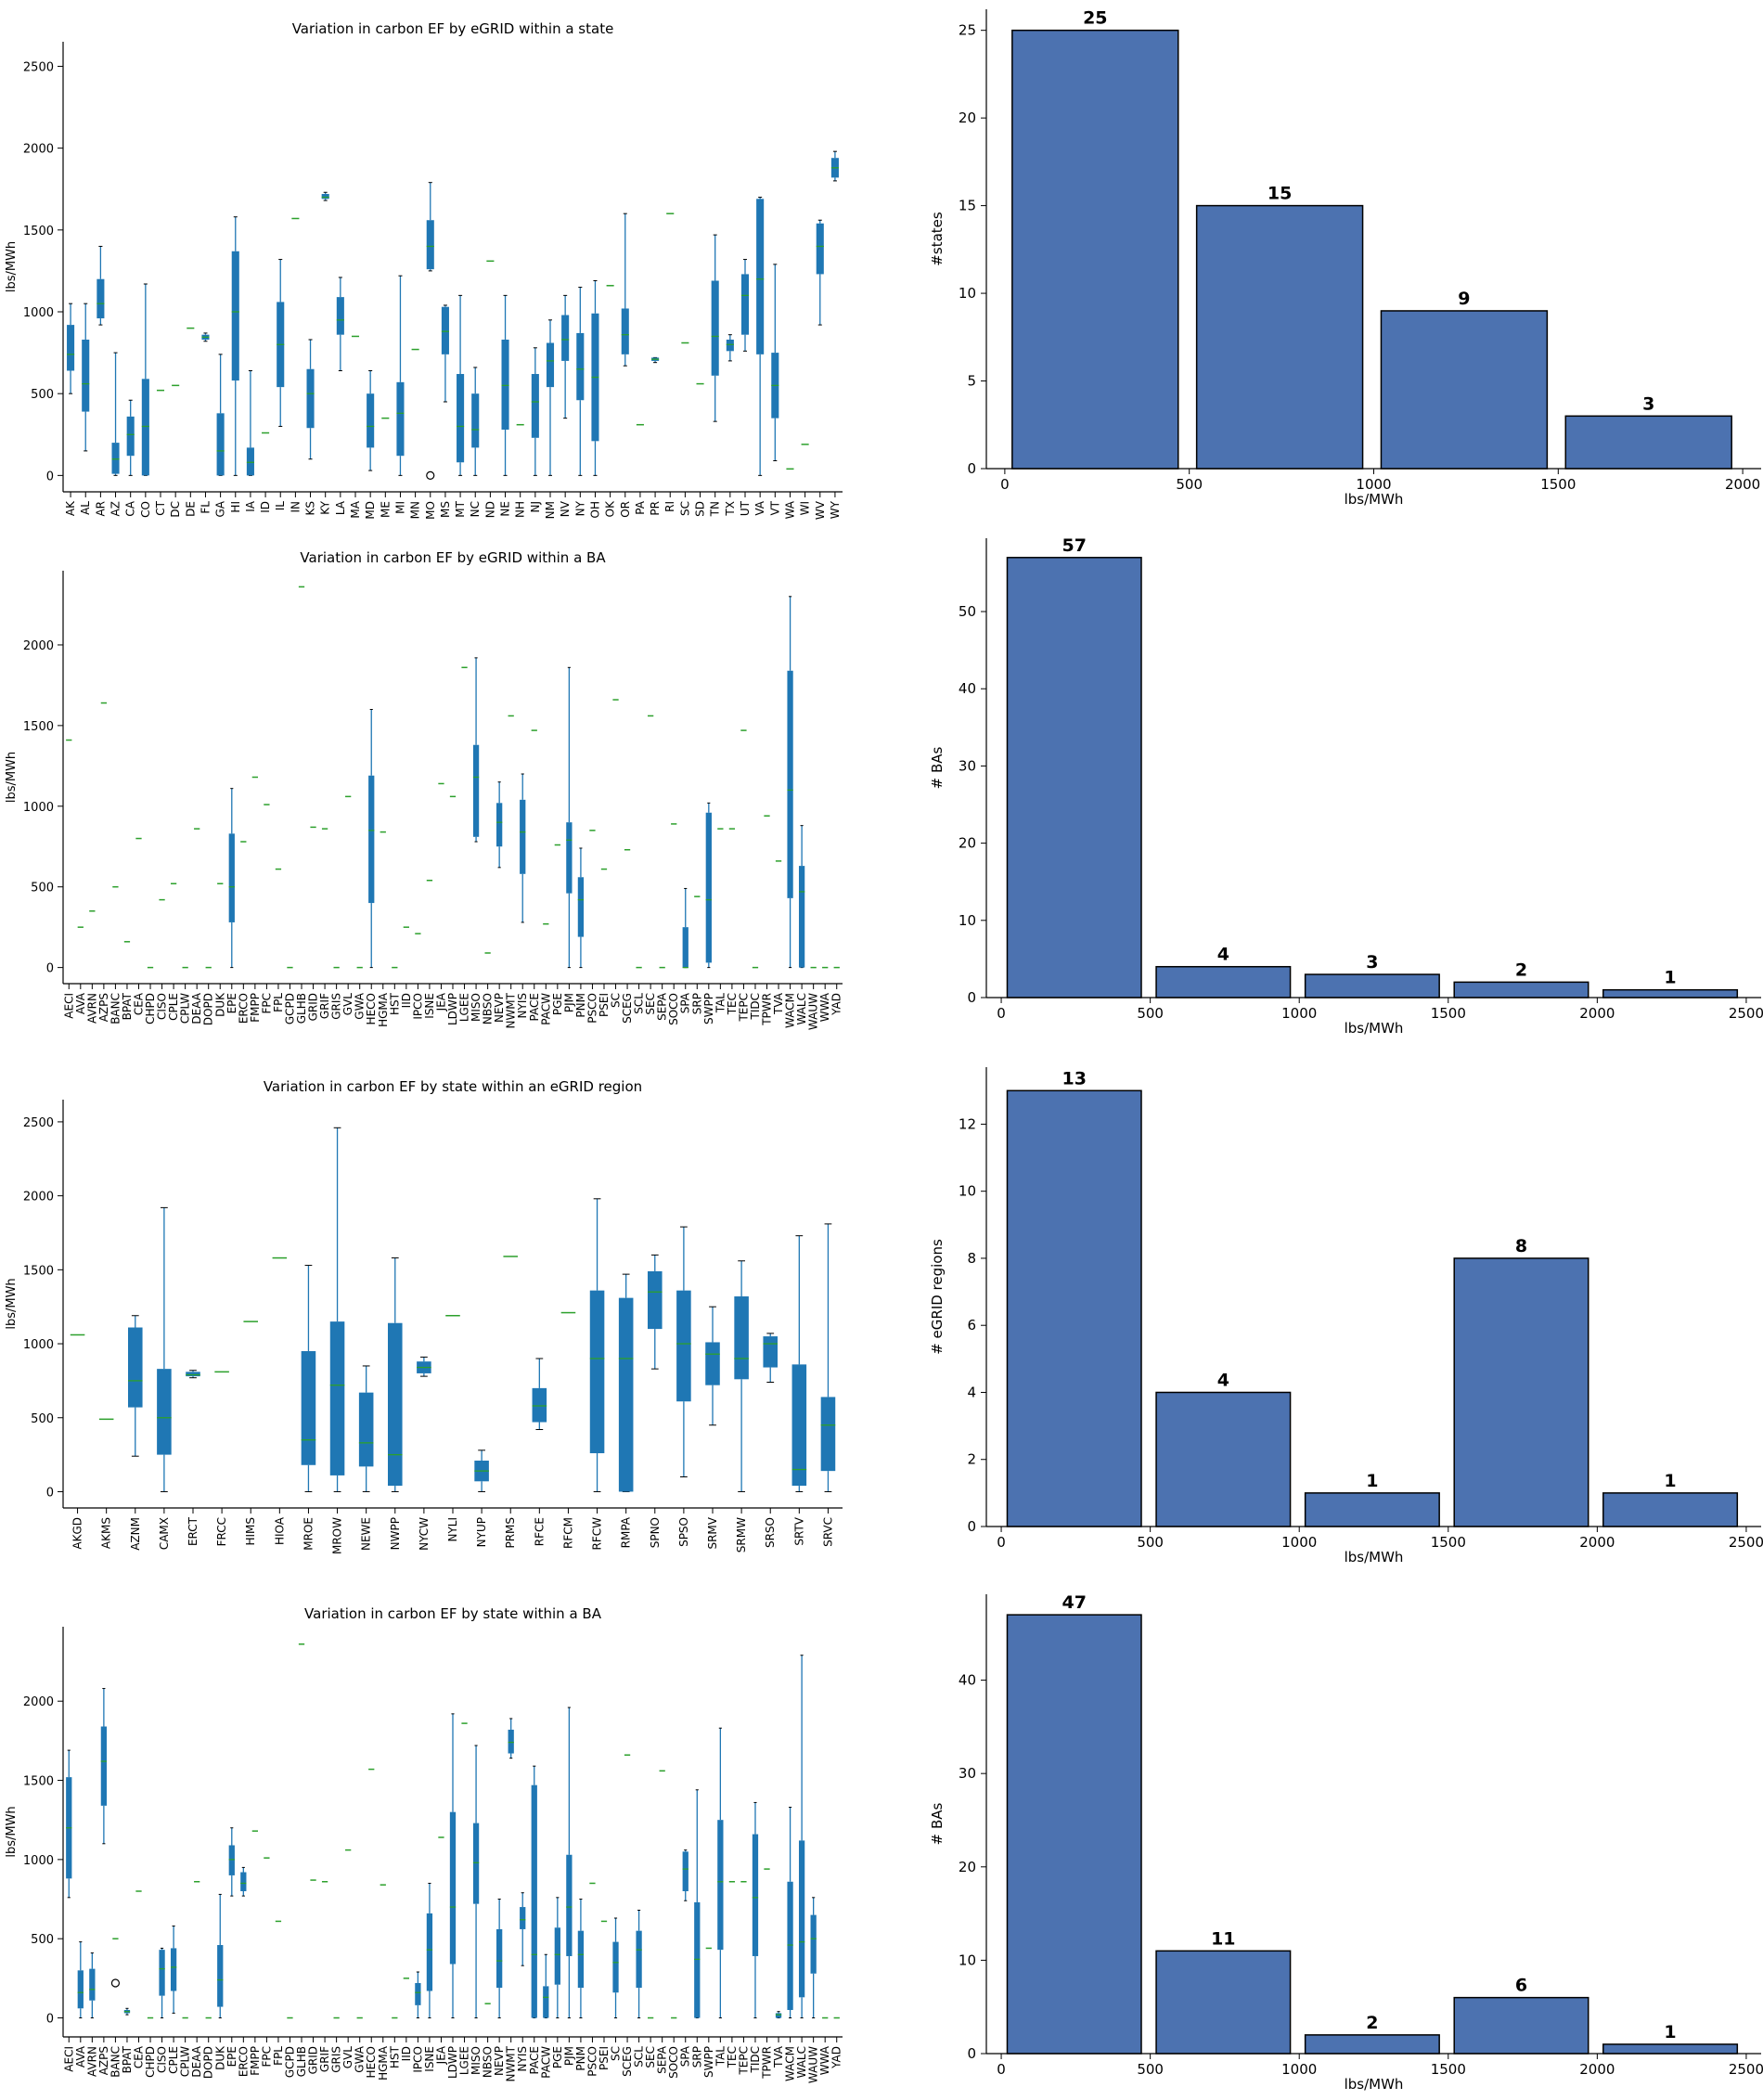 The image size is (1763, 2100). I want to click on box-wy, so click(834, 166).